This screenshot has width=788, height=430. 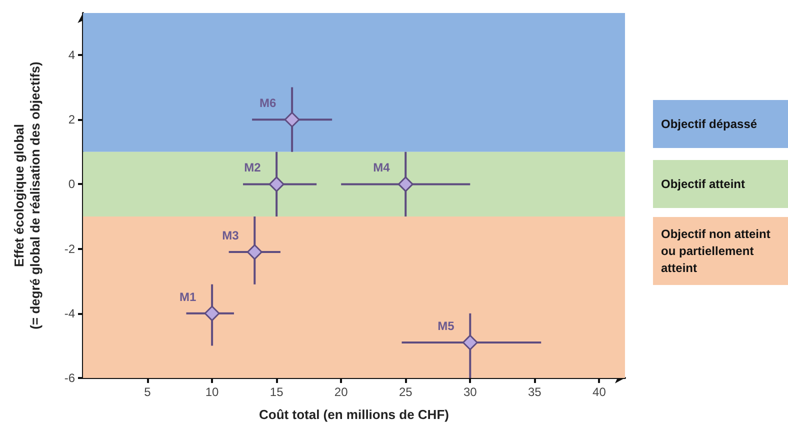 What do you see at coordinates (188, 297) in the screenshot?
I see `annotation: M1` at bounding box center [188, 297].